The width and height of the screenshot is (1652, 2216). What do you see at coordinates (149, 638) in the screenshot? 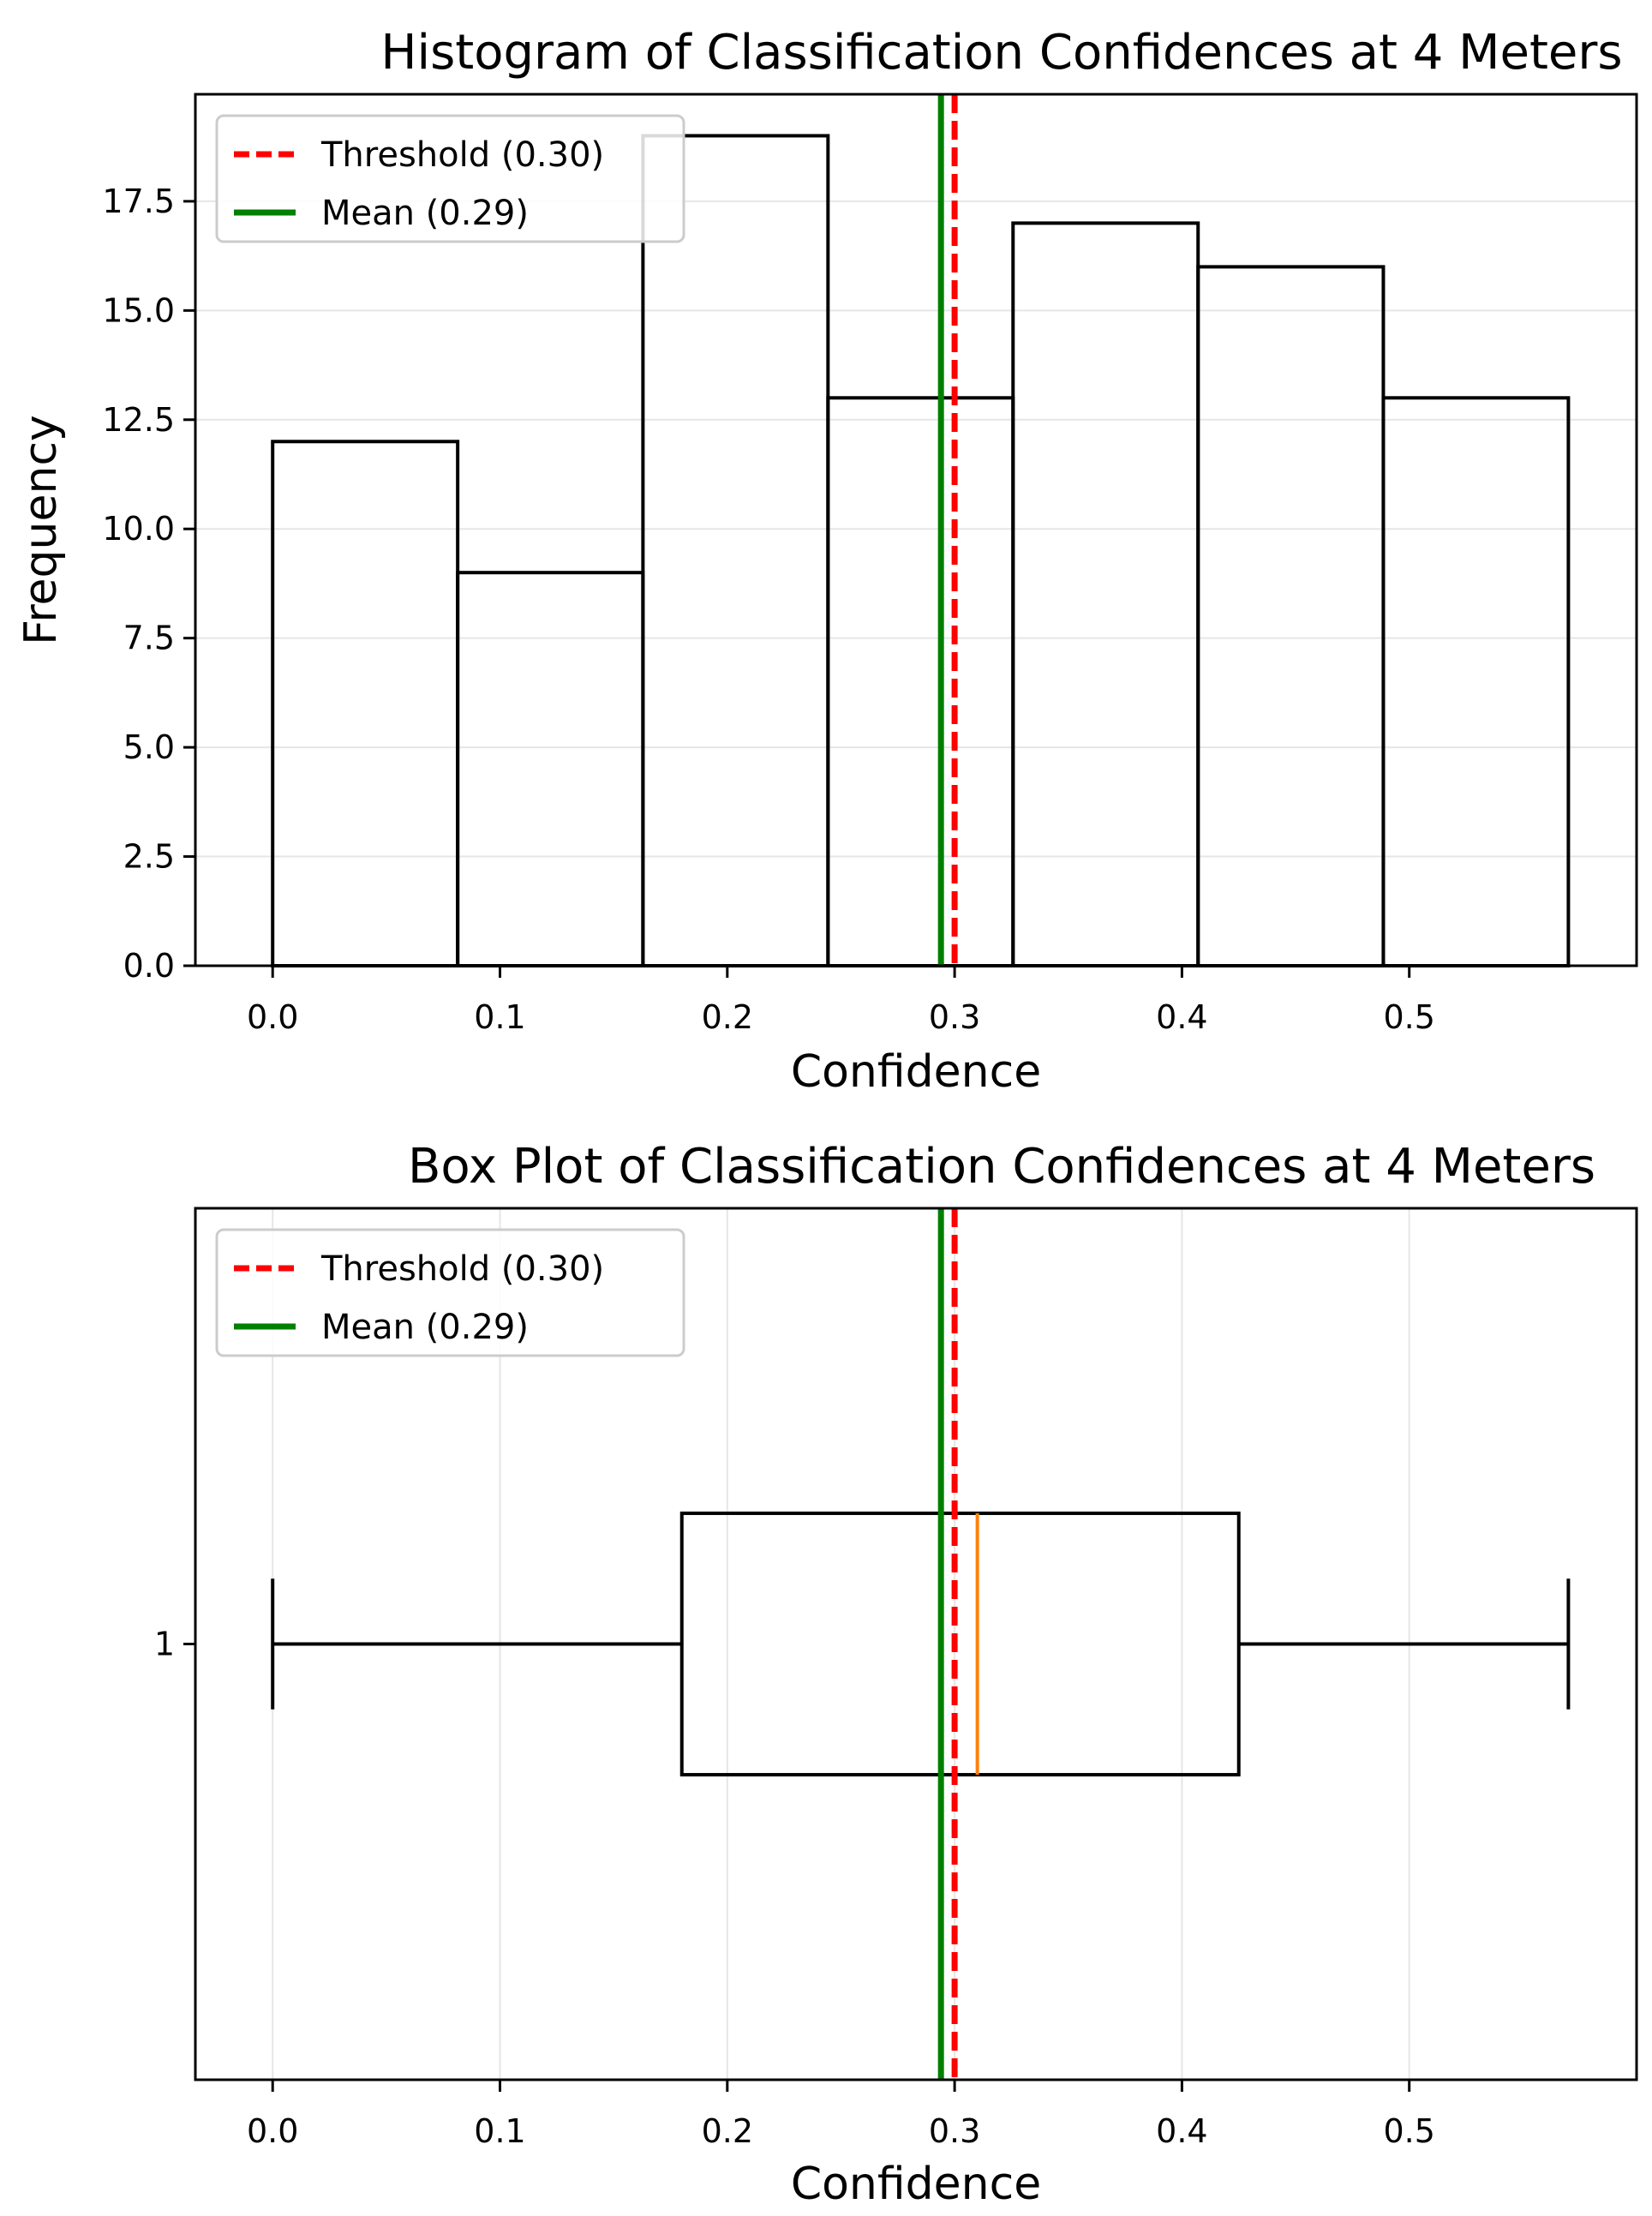
I see `y-tick-label: 7.5` at bounding box center [149, 638].